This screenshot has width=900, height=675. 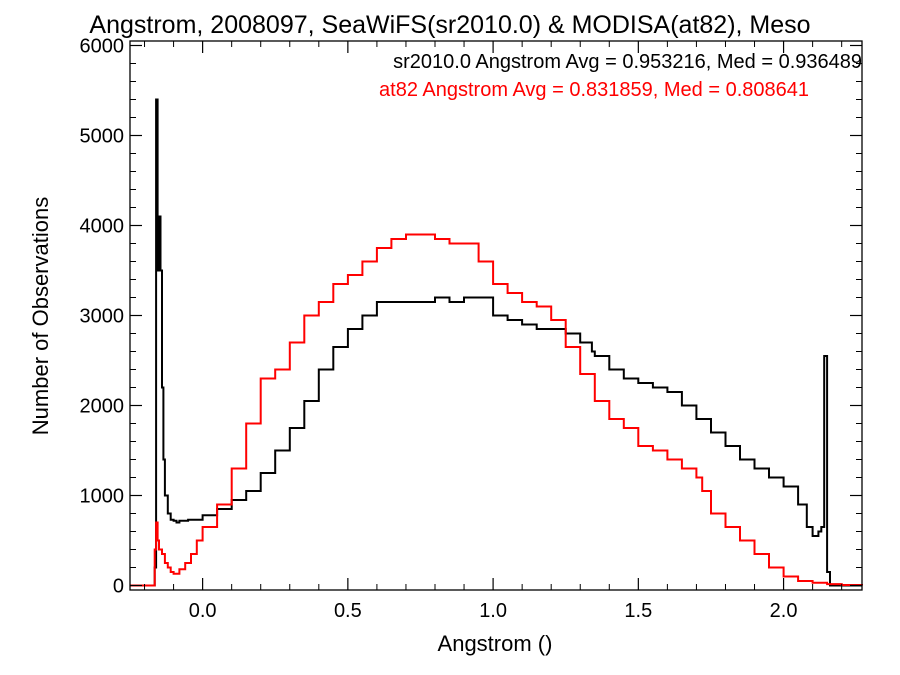 I want to click on y-tick-label: 0, so click(x=118, y=587).